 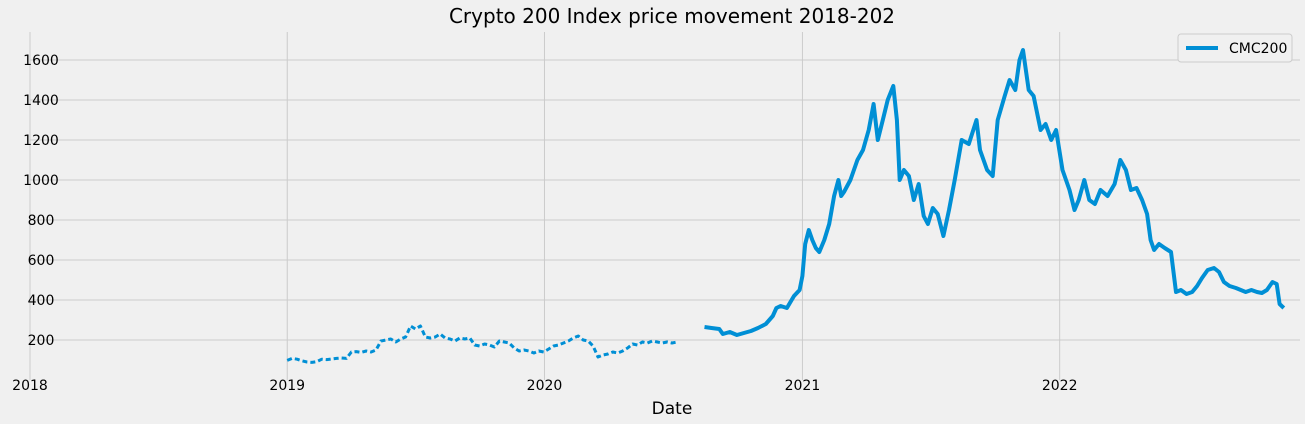 What do you see at coordinates (482, 344) in the screenshot?
I see `series-line-cmc200-segment` at bounding box center [482, 344].